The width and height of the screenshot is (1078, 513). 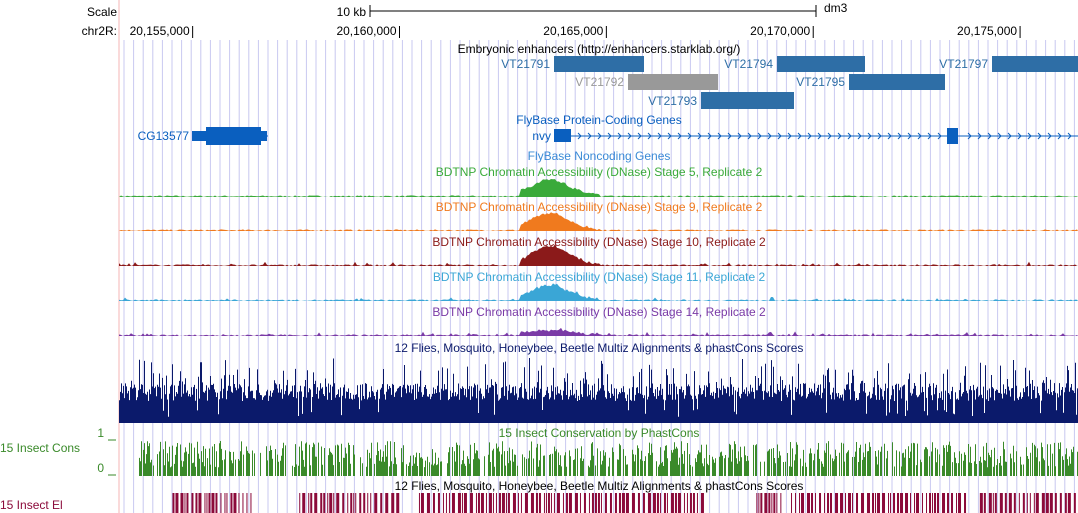 What do you see at coordinates (672, 101) in the screenshot?
I see `enhancer-vt21793-label: VT21793` at bounding box center [672, 101].